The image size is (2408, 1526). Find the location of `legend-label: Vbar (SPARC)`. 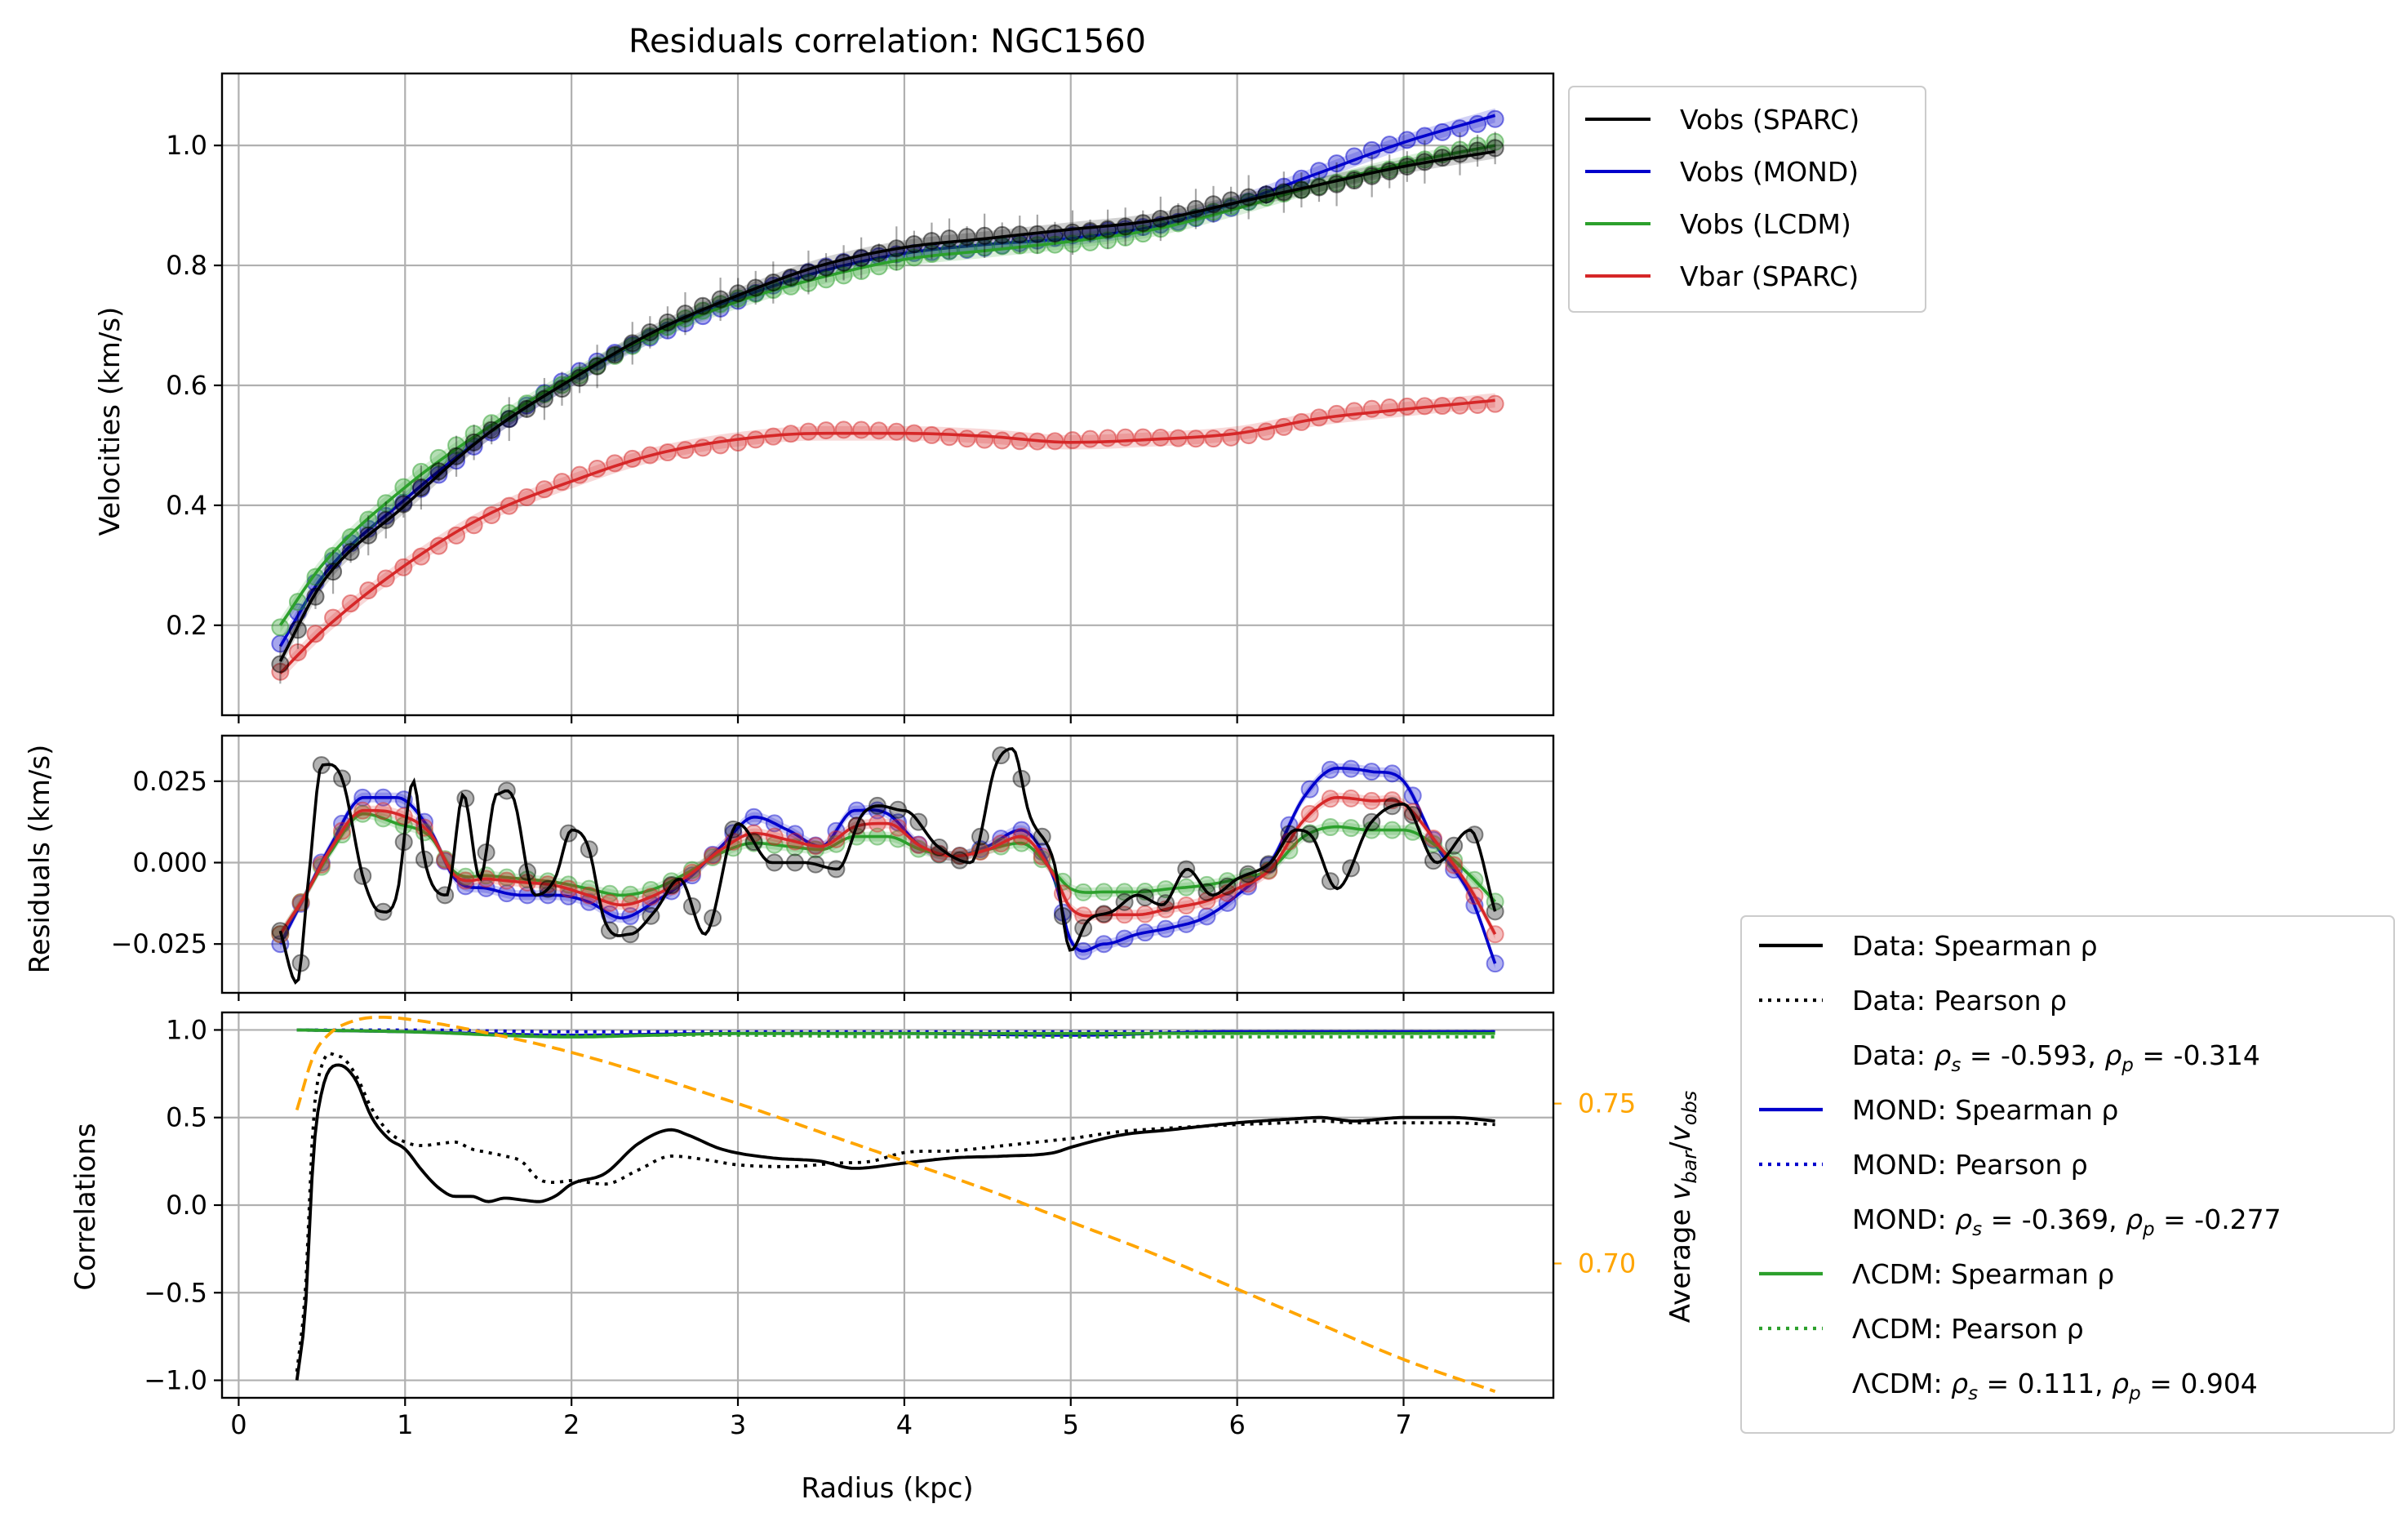

legend-label: Vbar (SPARC) is located at coordinates (1769, 276).